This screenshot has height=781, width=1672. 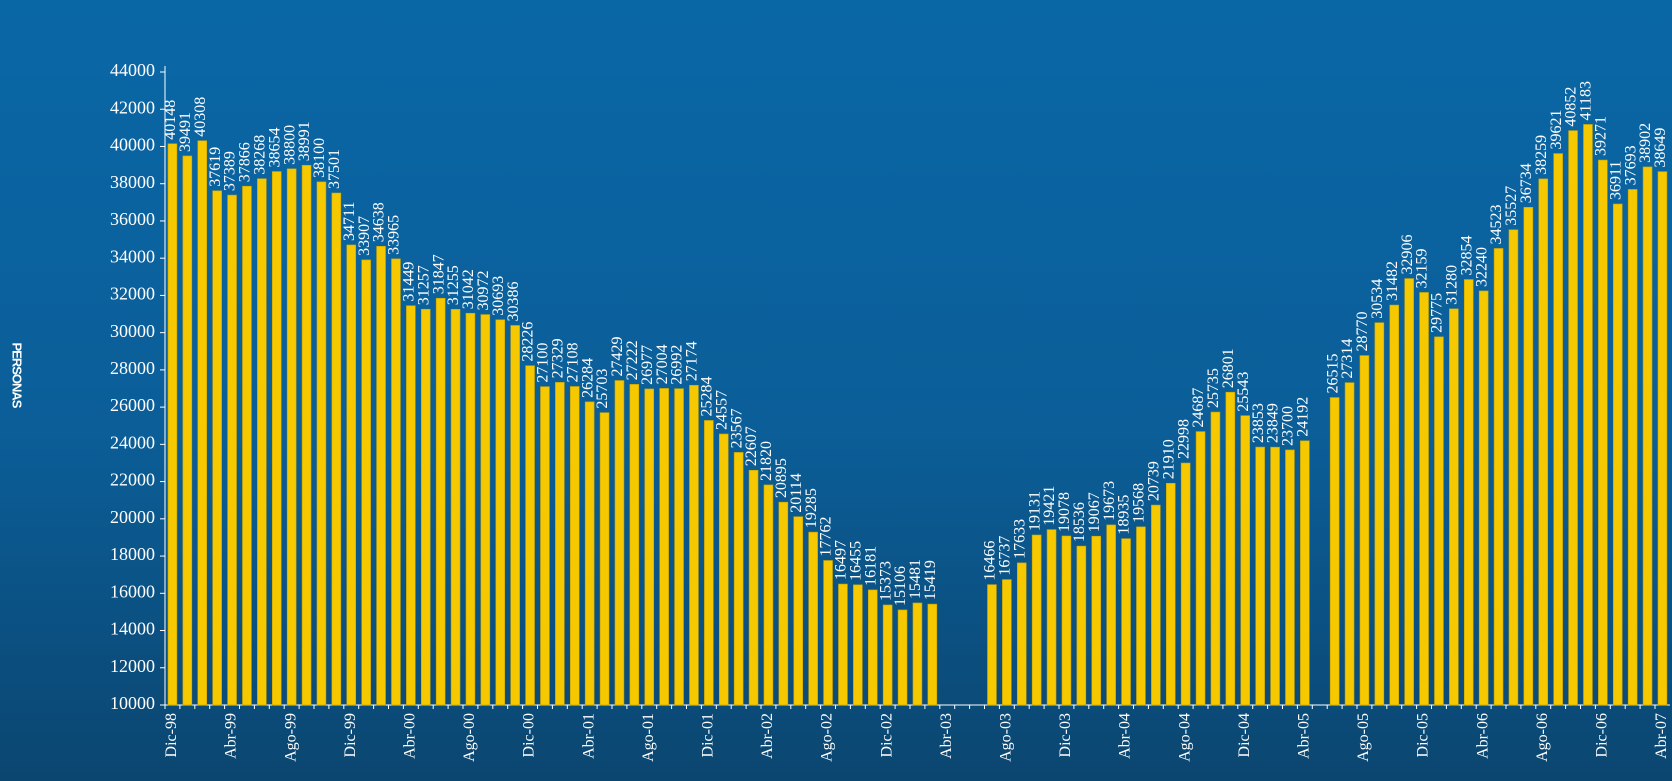 I want to click on value-label: 19131, so click(x=1034, y=511).